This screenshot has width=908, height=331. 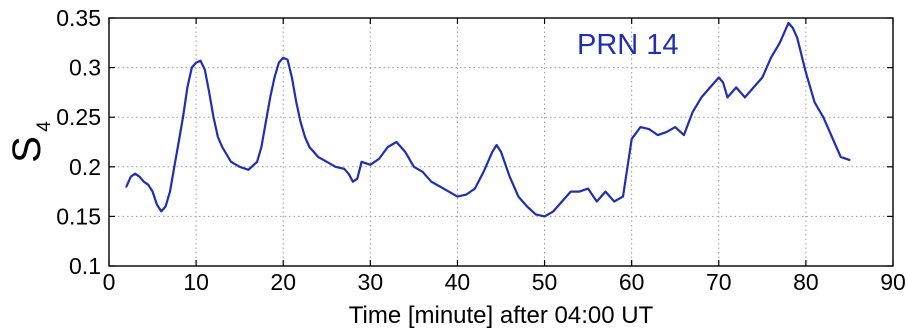 What do you see at coordinates (504, 282) in the screenshot?
I see `x-tick-labels: 0 10 20 30 40 50 60 70 80 90` at bounding box center [504, 282].